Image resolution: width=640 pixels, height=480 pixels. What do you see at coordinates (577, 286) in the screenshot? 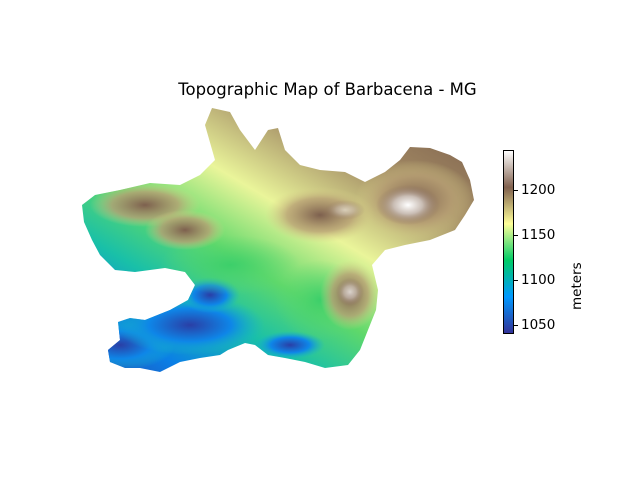
I see `colorbar-label: meters` at bounding box center [577, 286].